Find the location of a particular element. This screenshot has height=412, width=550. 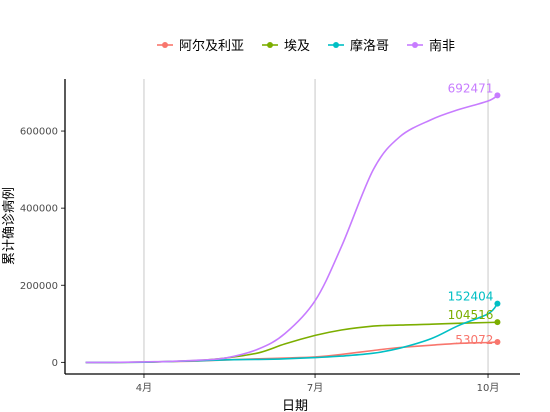

end-value-label: 104516 is located at coordinates (471, 315).